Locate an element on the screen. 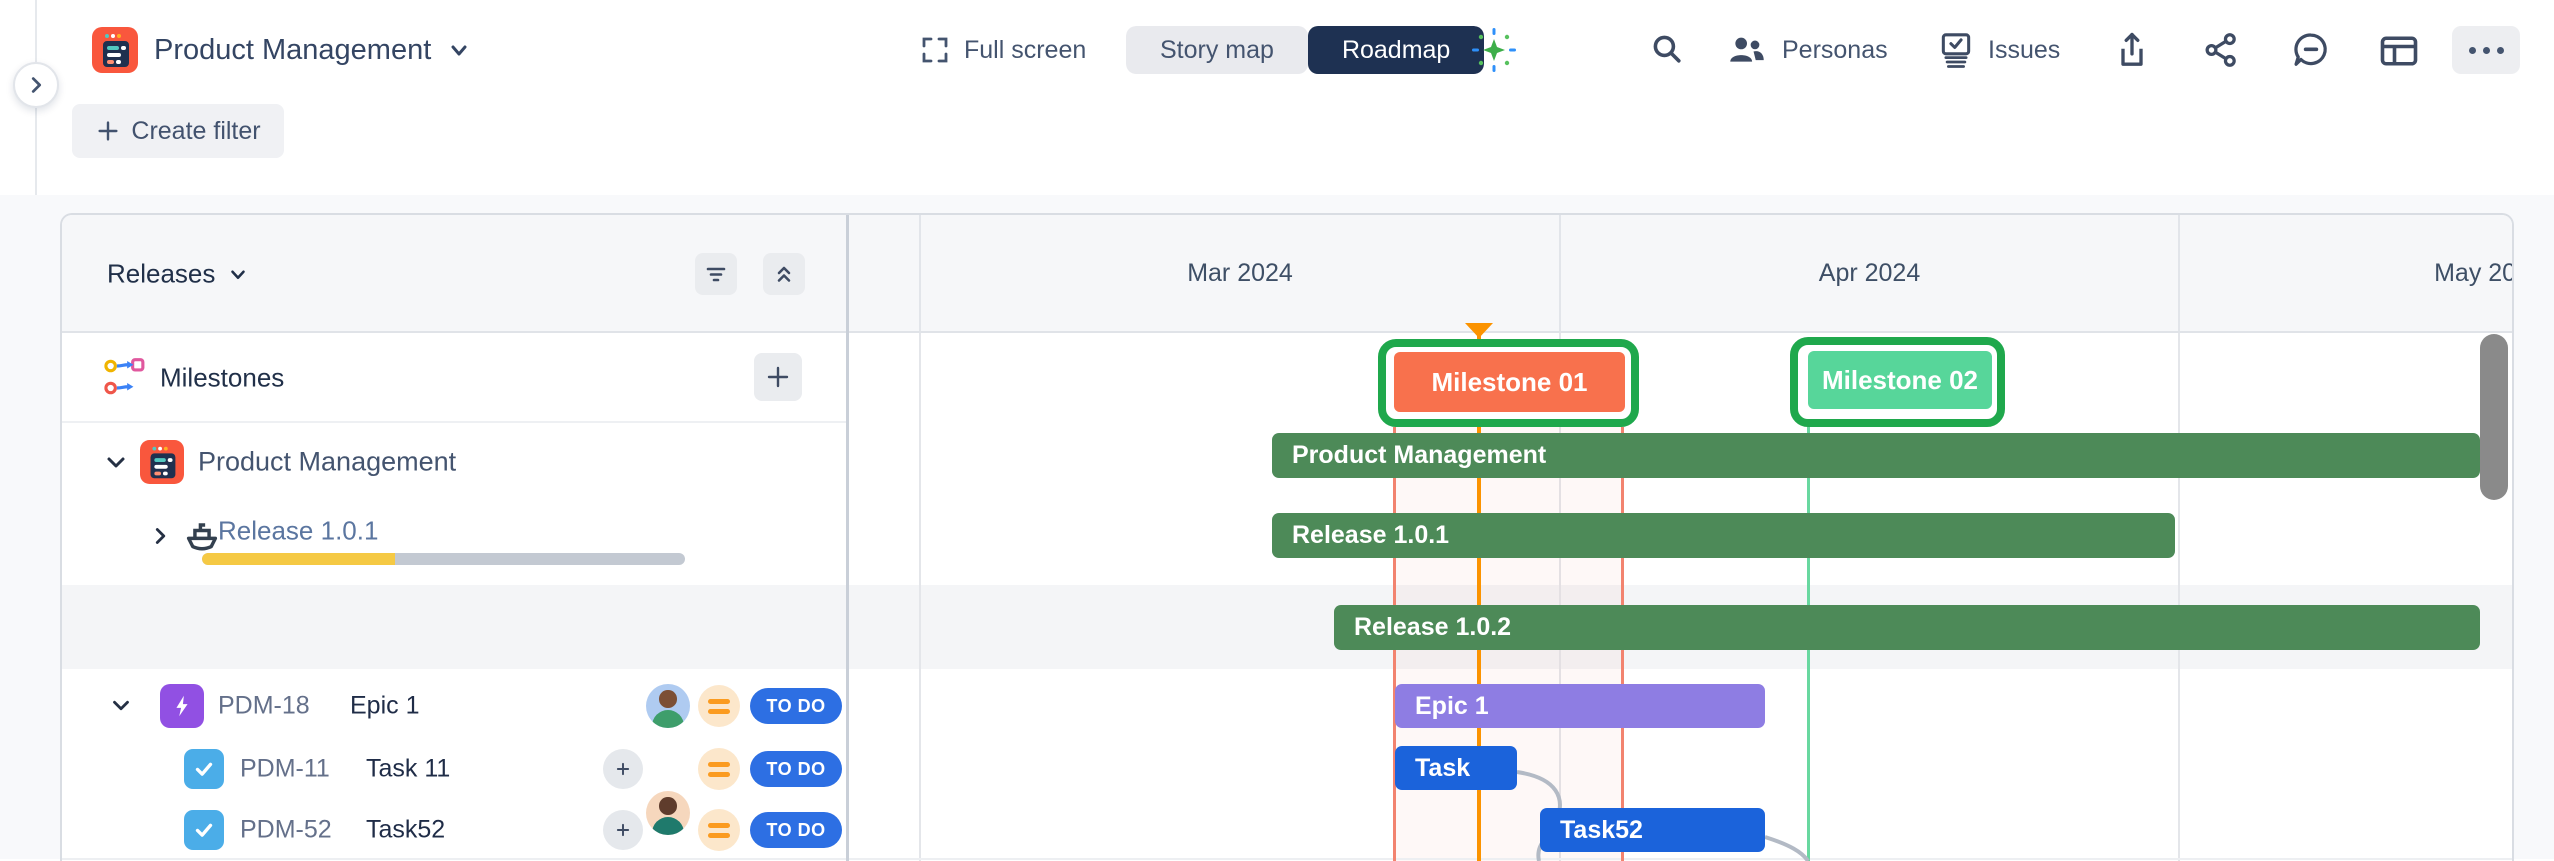  view-selector-dropdown: Releases is located at coordinates (178, 274).